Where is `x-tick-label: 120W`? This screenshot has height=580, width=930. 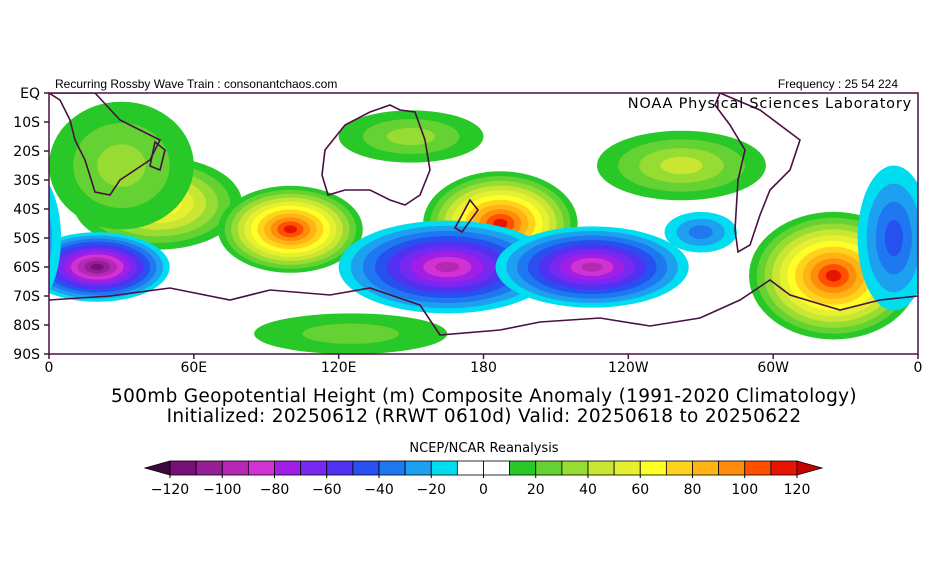 x-tick-label: 120W is located at coordinates (628, 368).